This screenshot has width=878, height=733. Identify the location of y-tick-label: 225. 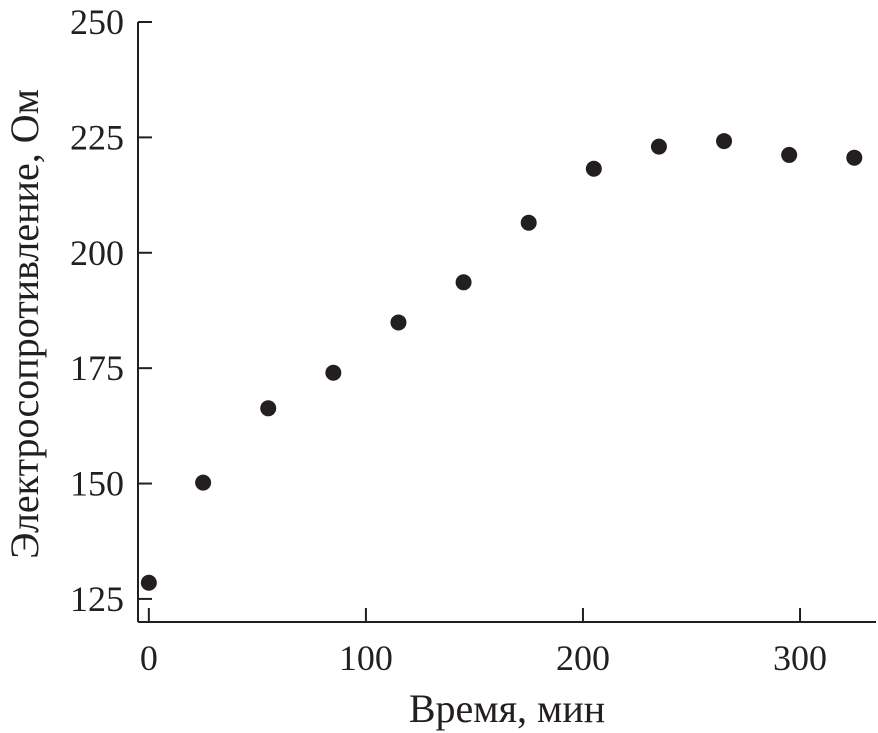
(97, 137).